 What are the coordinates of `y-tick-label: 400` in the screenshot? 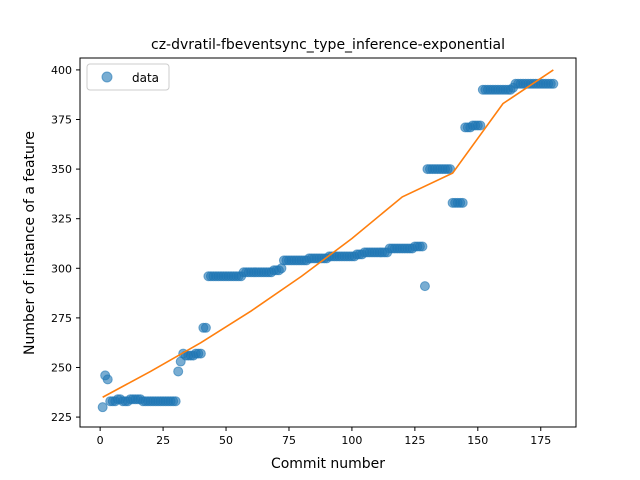 It's located at (61, 70).